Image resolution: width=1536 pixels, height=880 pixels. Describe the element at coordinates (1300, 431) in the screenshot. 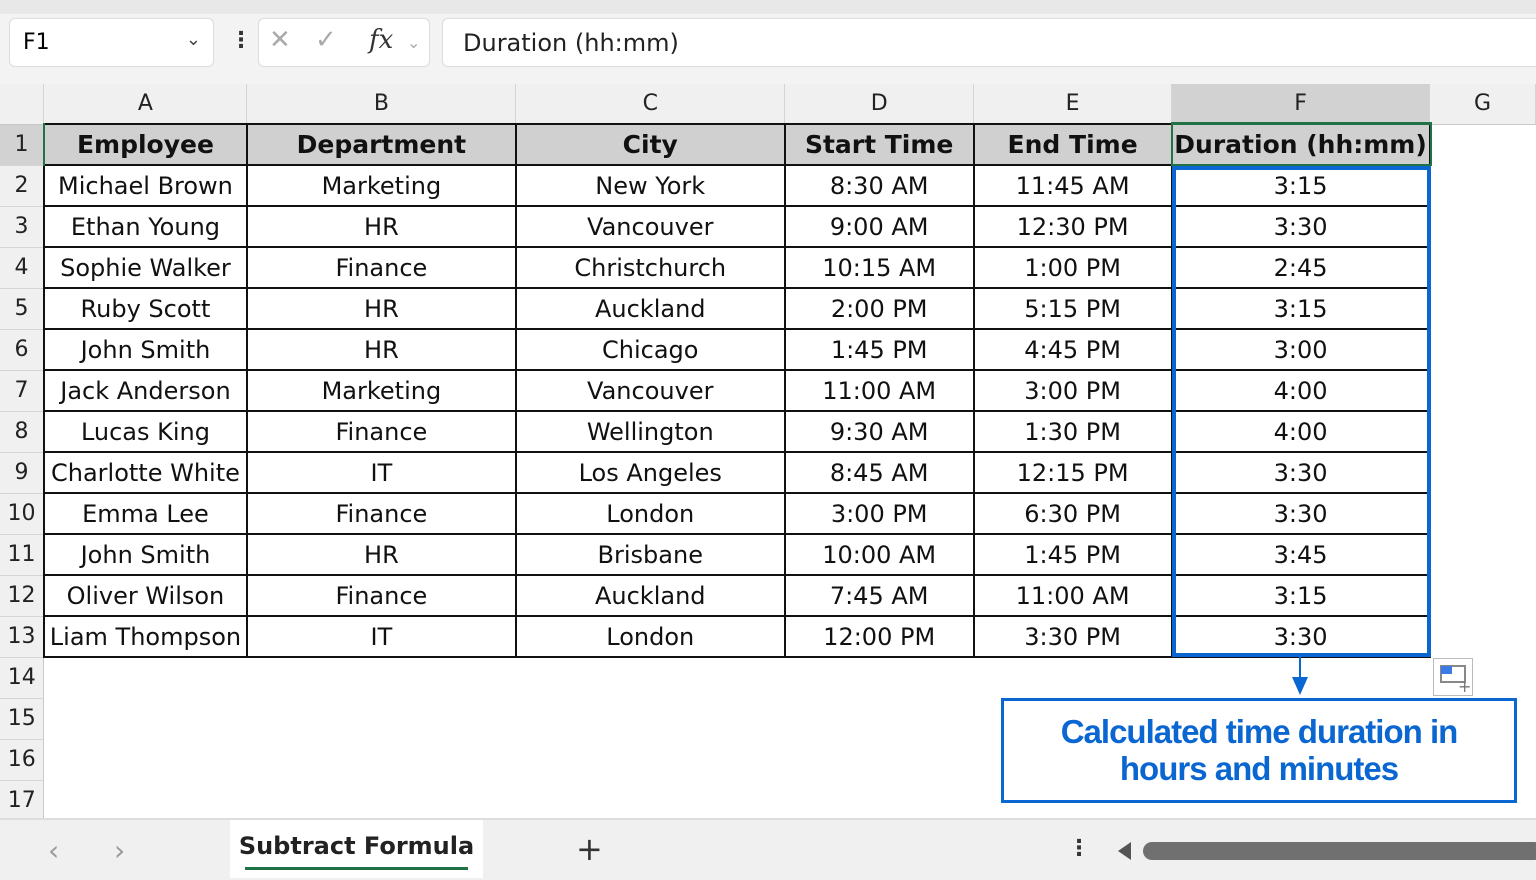

I see `cell: 4:00` at that location.